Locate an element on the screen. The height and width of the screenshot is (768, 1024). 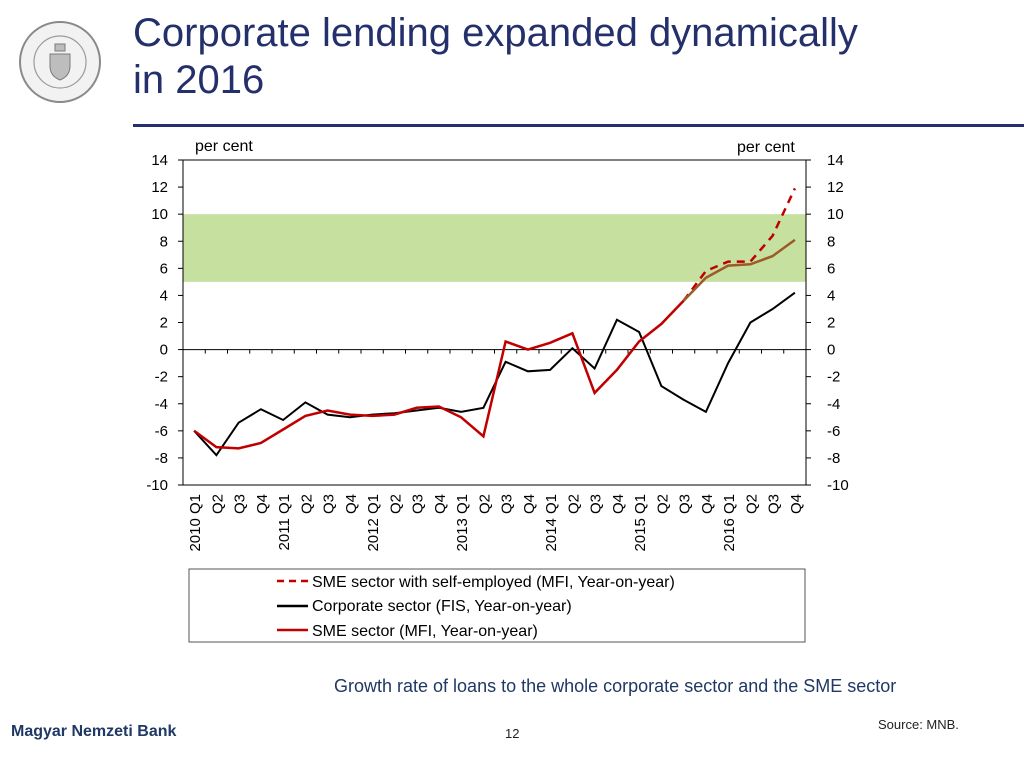
y-tick-label-left: -4 is located at coordinates (161, 404).